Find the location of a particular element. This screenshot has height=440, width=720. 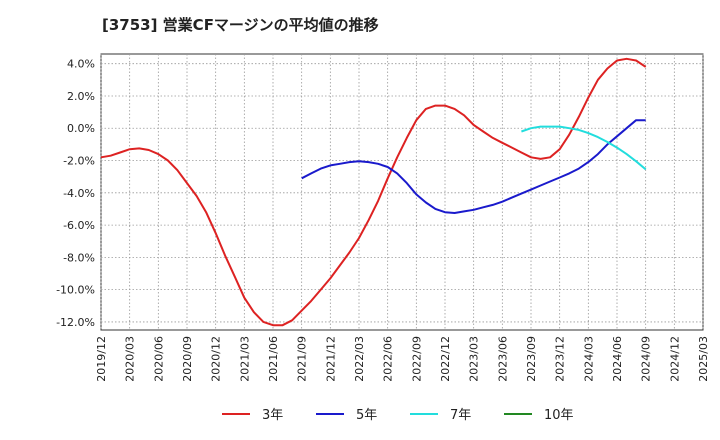

y-tick-label: -6.0% is located at coordinates (79, 225).